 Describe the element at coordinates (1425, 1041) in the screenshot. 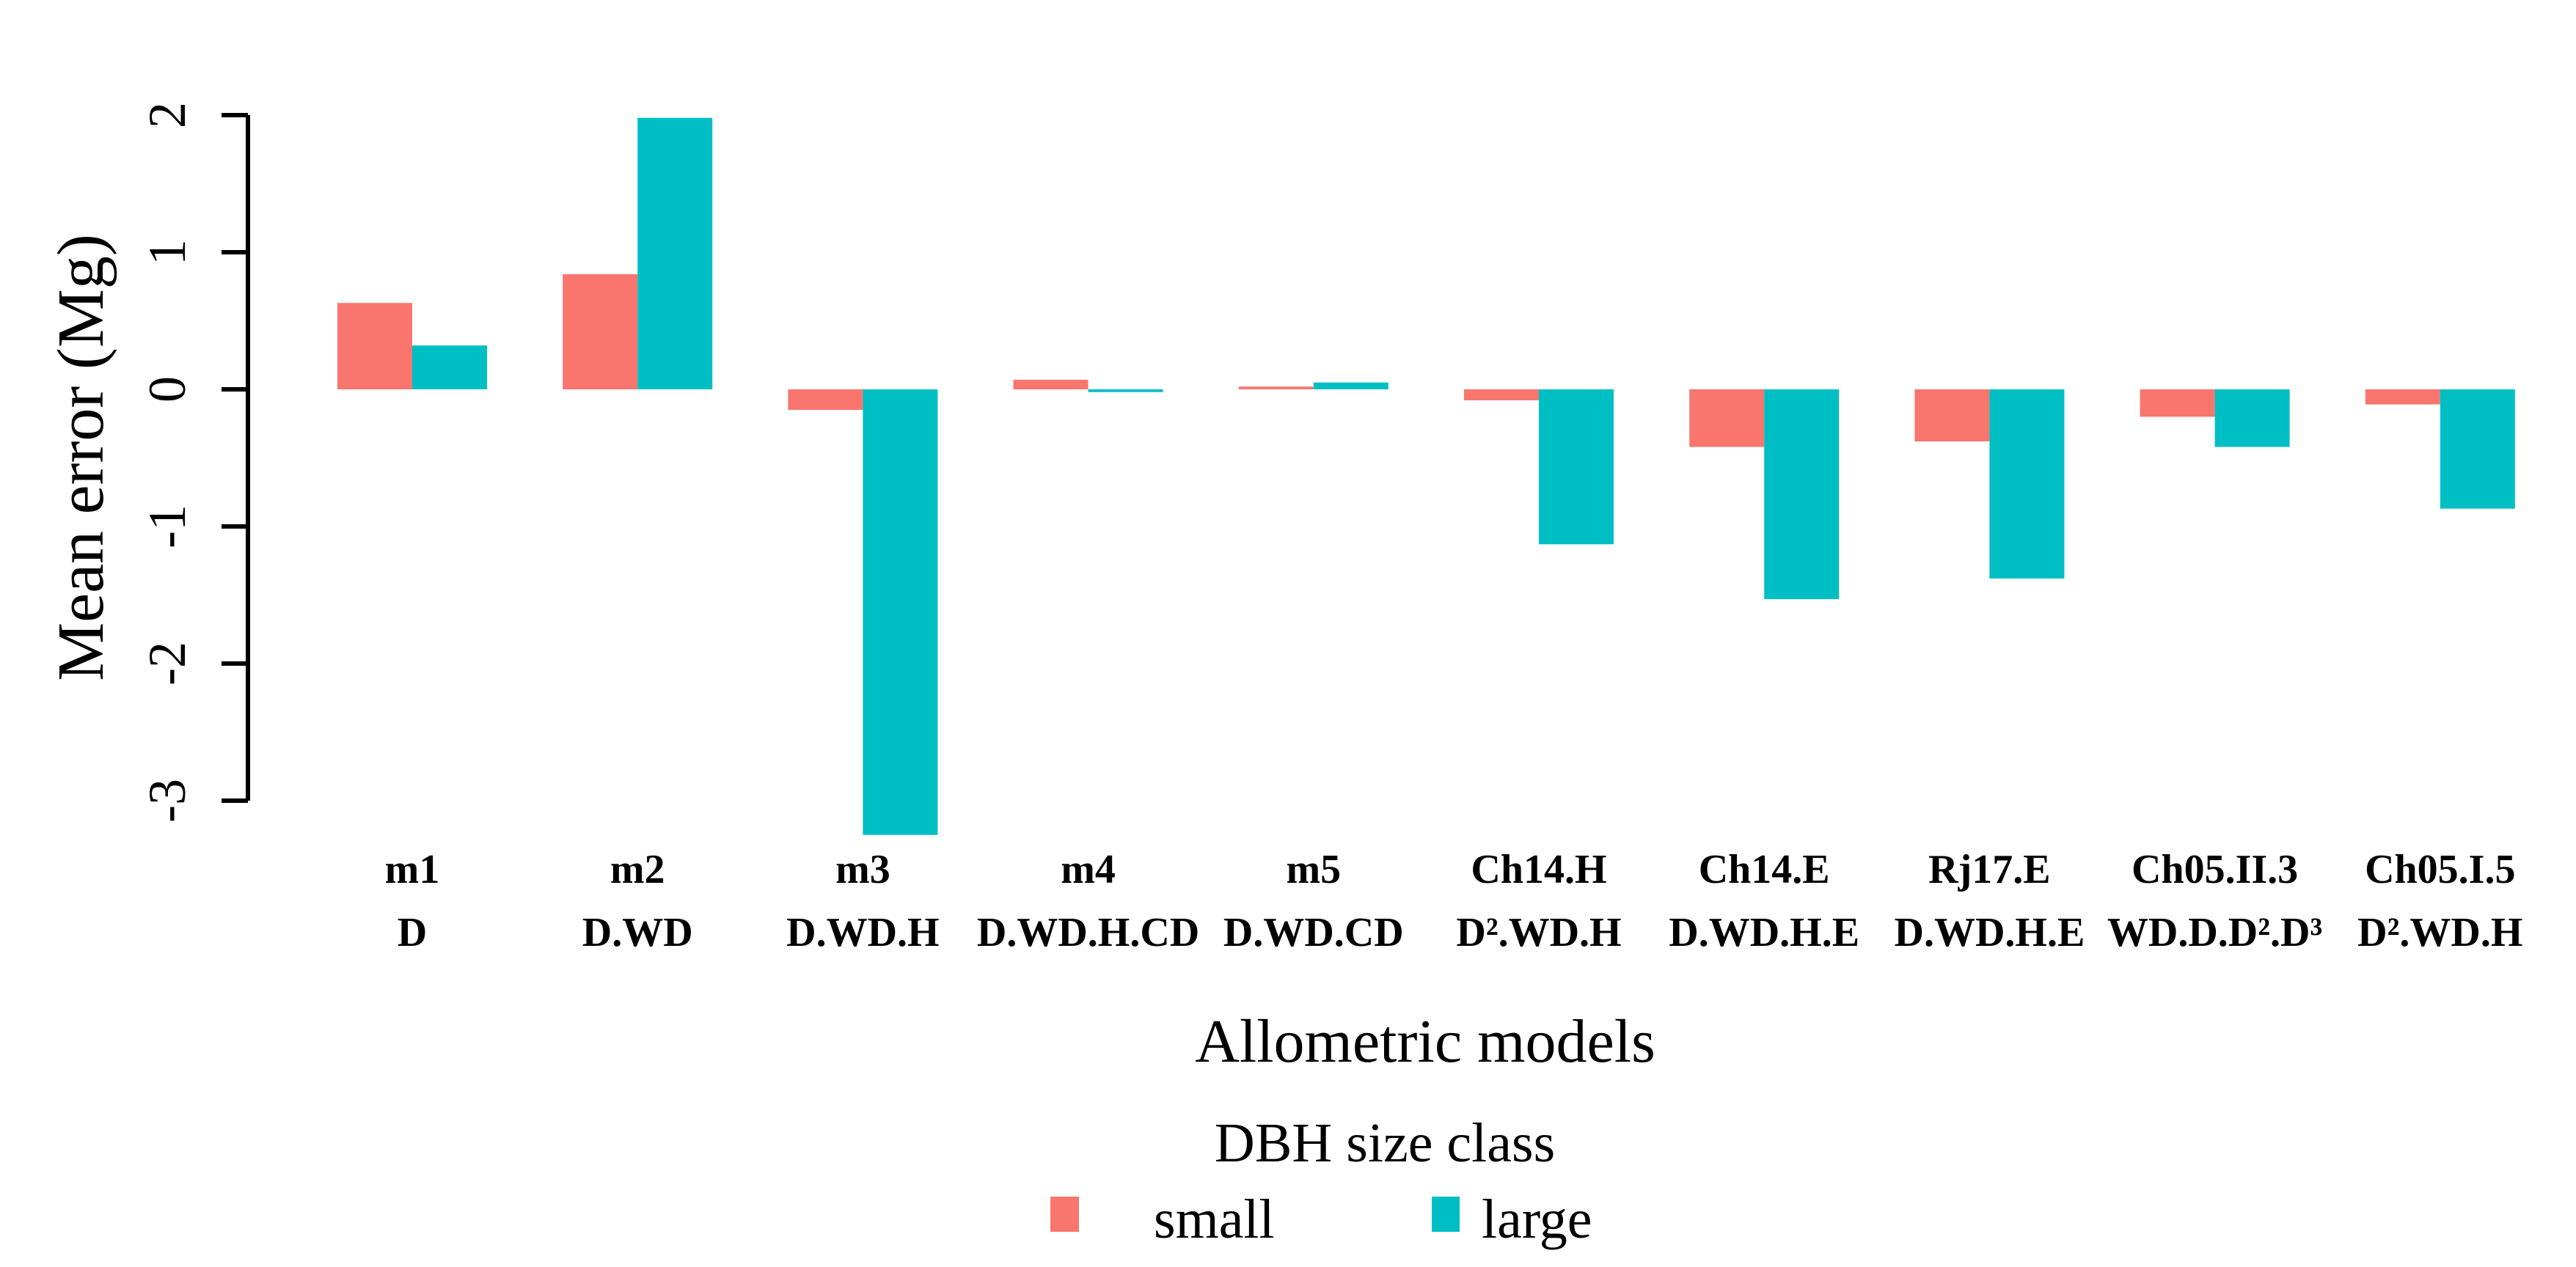

I see `x-axis-title: Allometric models` at that location.